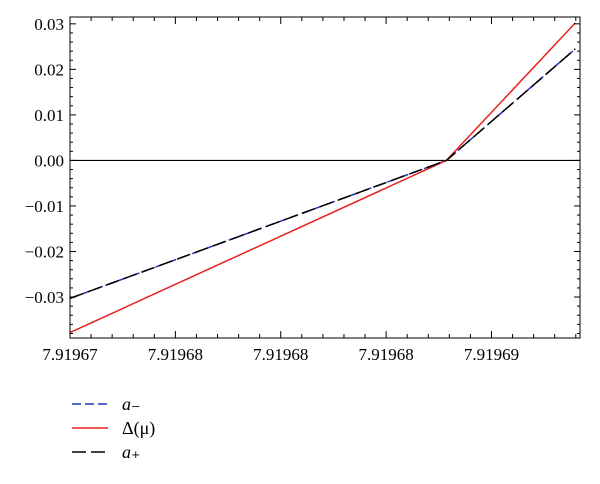 This screenshot has height=484, width=600. What do you see at coordinates (131, 452) in the screenshot?
I see `legend-label: a₊` at bounding box center [131, 452].